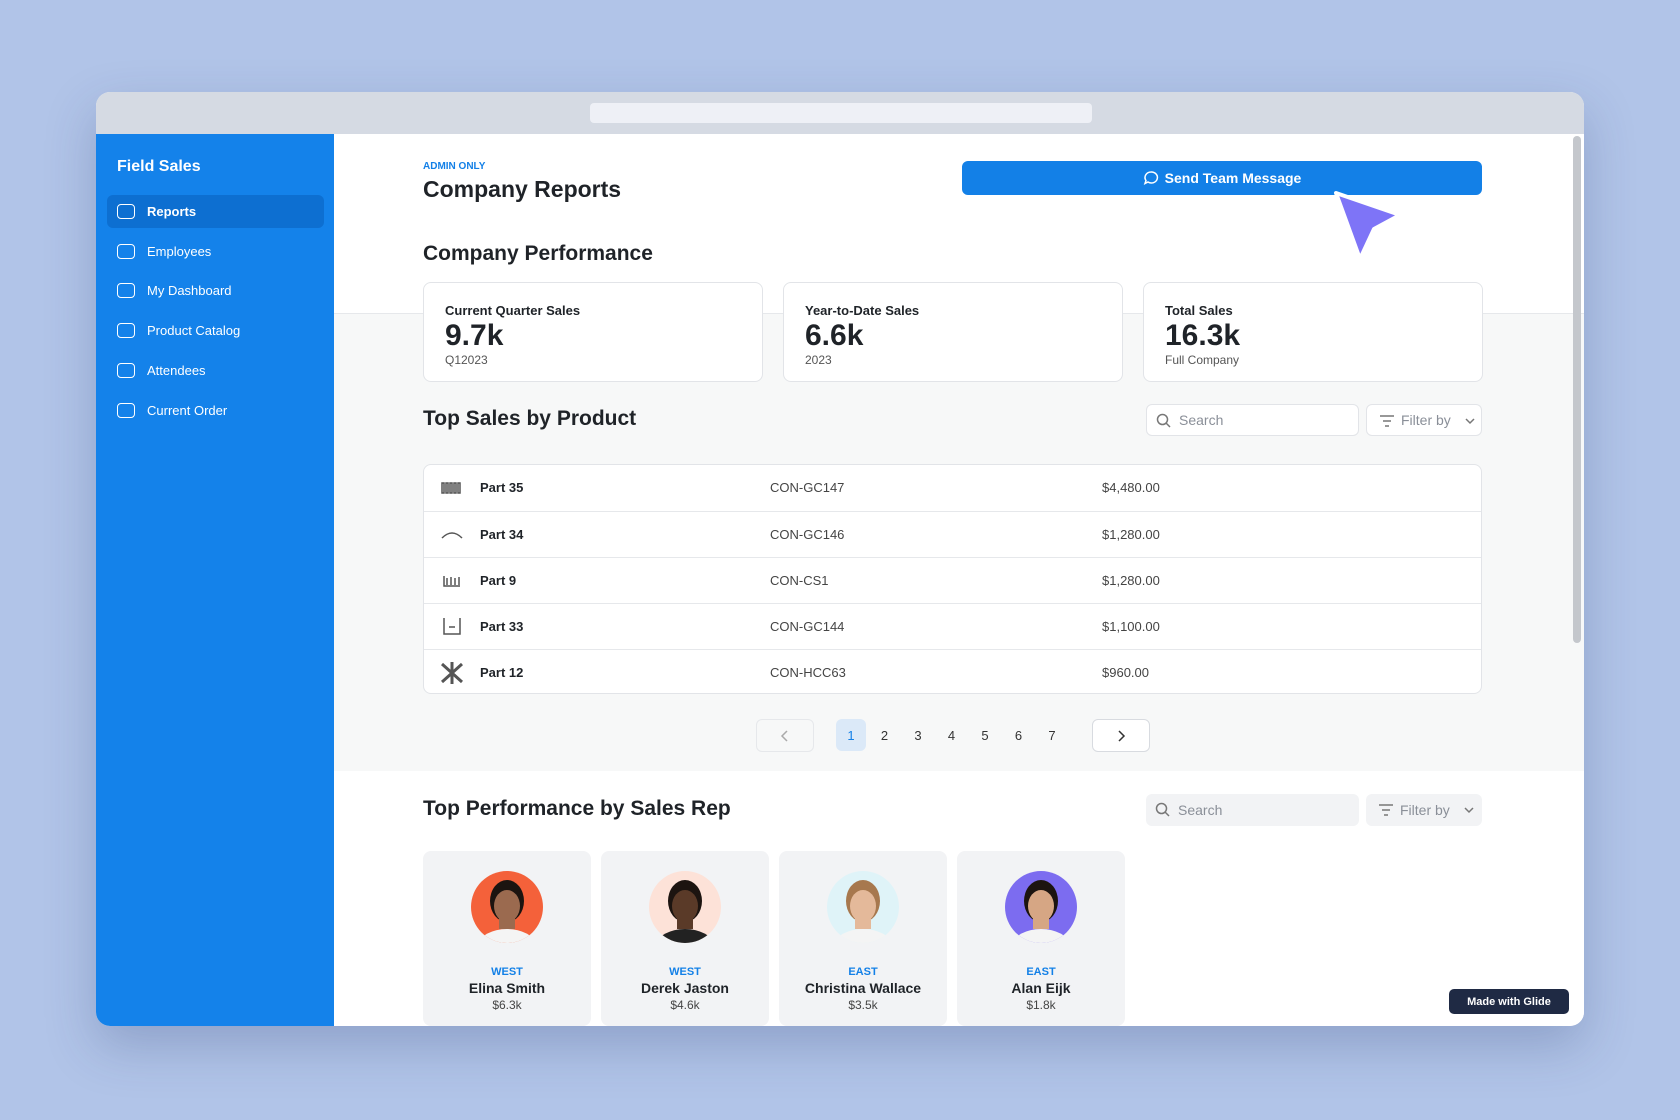 Image resolution: width=1680 pixels, height=1120 pixels. Describe the element at coordinates (1202, 360) in the screenshot. I see `kpi-sub: Full Company` at that location.